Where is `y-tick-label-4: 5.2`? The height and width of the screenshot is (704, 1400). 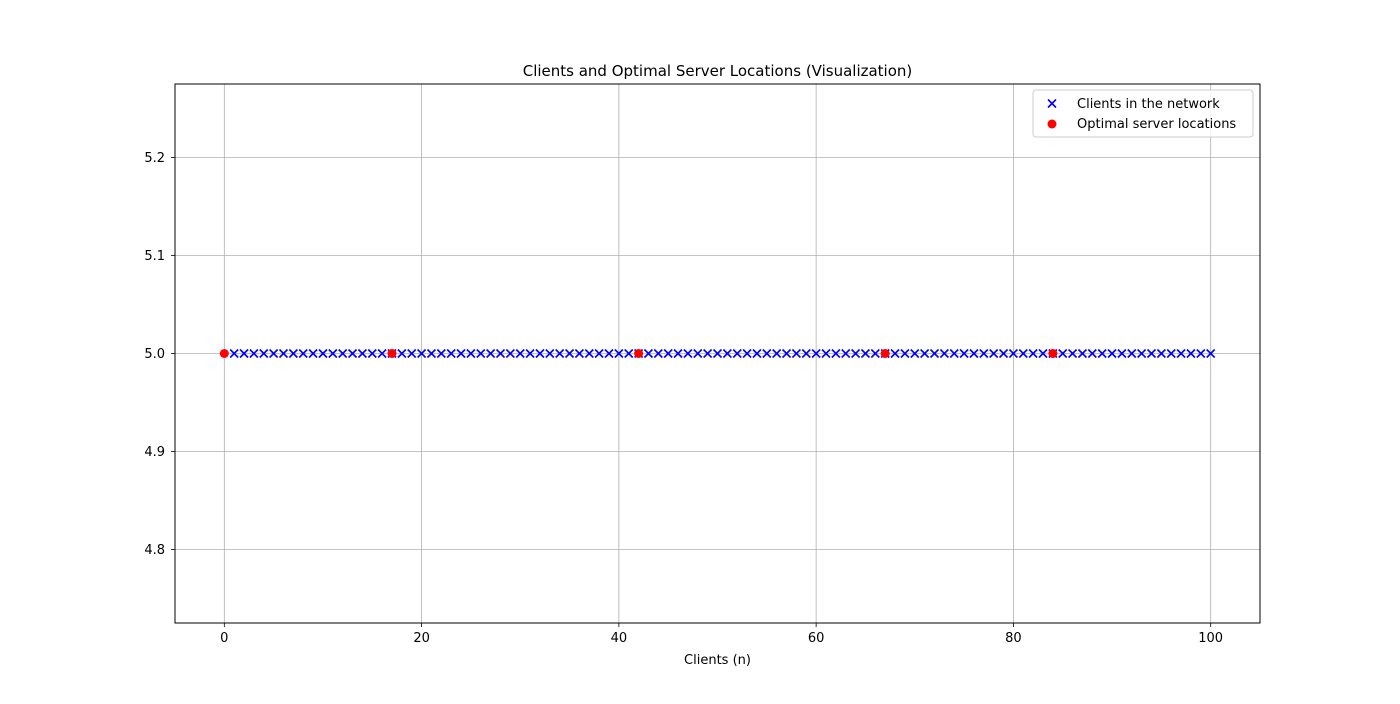 y-tick-label-4: 5.2 is located at coordinates (154, 158).